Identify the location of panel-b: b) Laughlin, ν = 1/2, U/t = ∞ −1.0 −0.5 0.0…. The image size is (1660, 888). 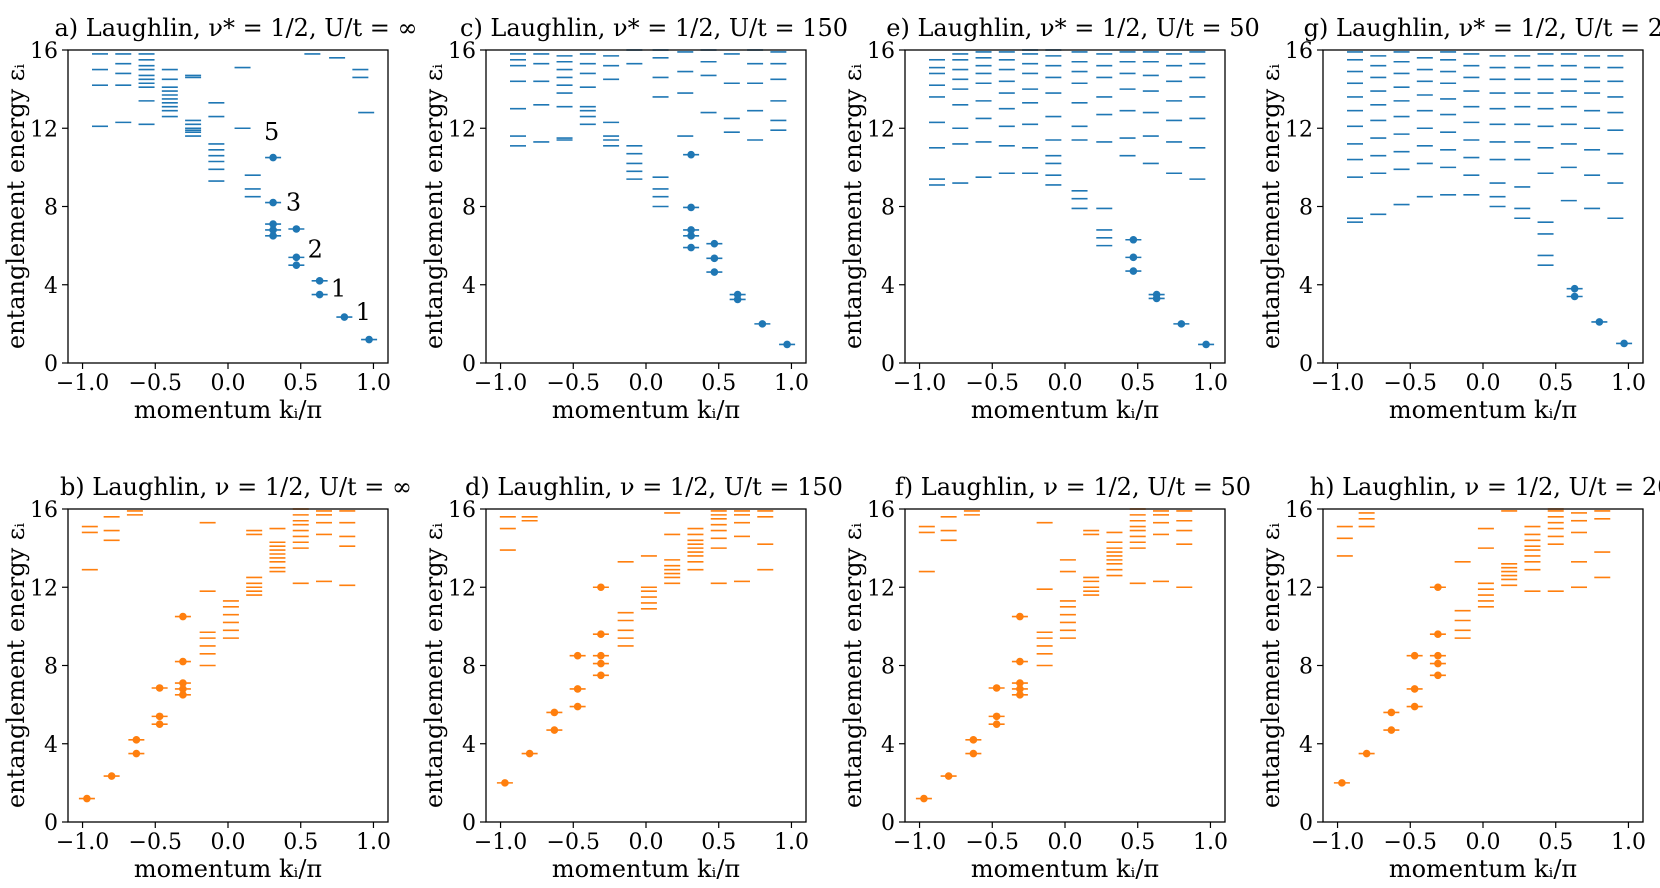
(207, 678).